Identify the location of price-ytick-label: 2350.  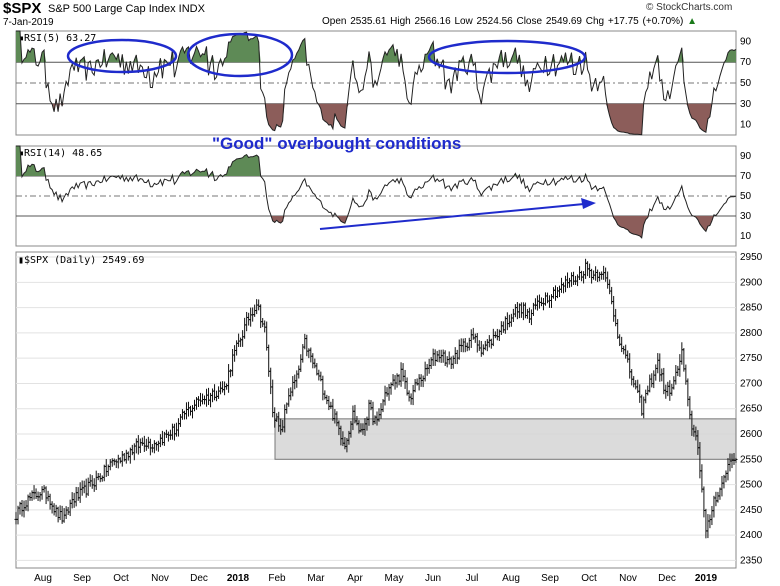
(751, 560).